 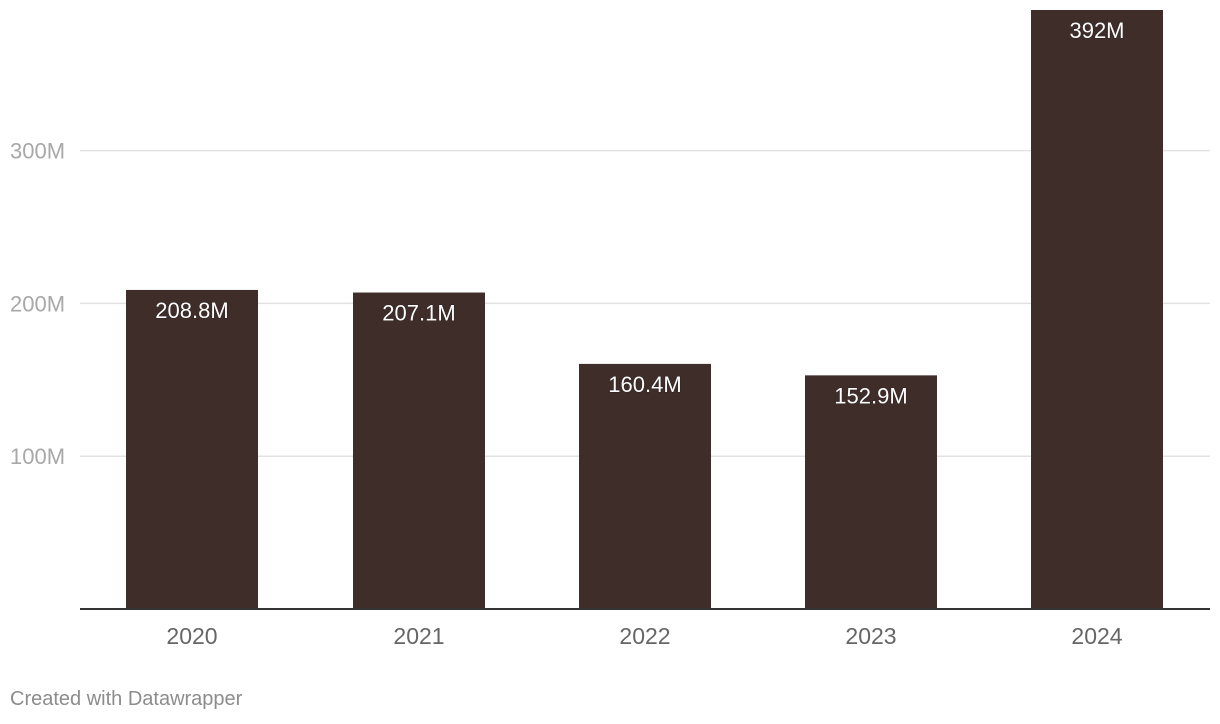 What do you see at coordinates (870, 636) in the screenshot?
I see `x-tick-label-2023: 2023` at bounding box center [870, 636].